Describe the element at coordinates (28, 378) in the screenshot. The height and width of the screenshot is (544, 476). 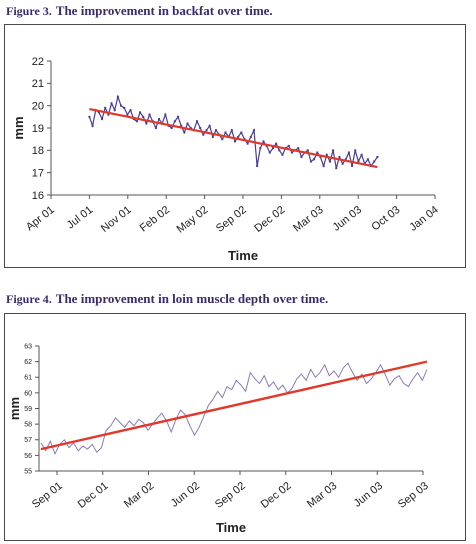
I see `y-tick-label: 61` at that location.